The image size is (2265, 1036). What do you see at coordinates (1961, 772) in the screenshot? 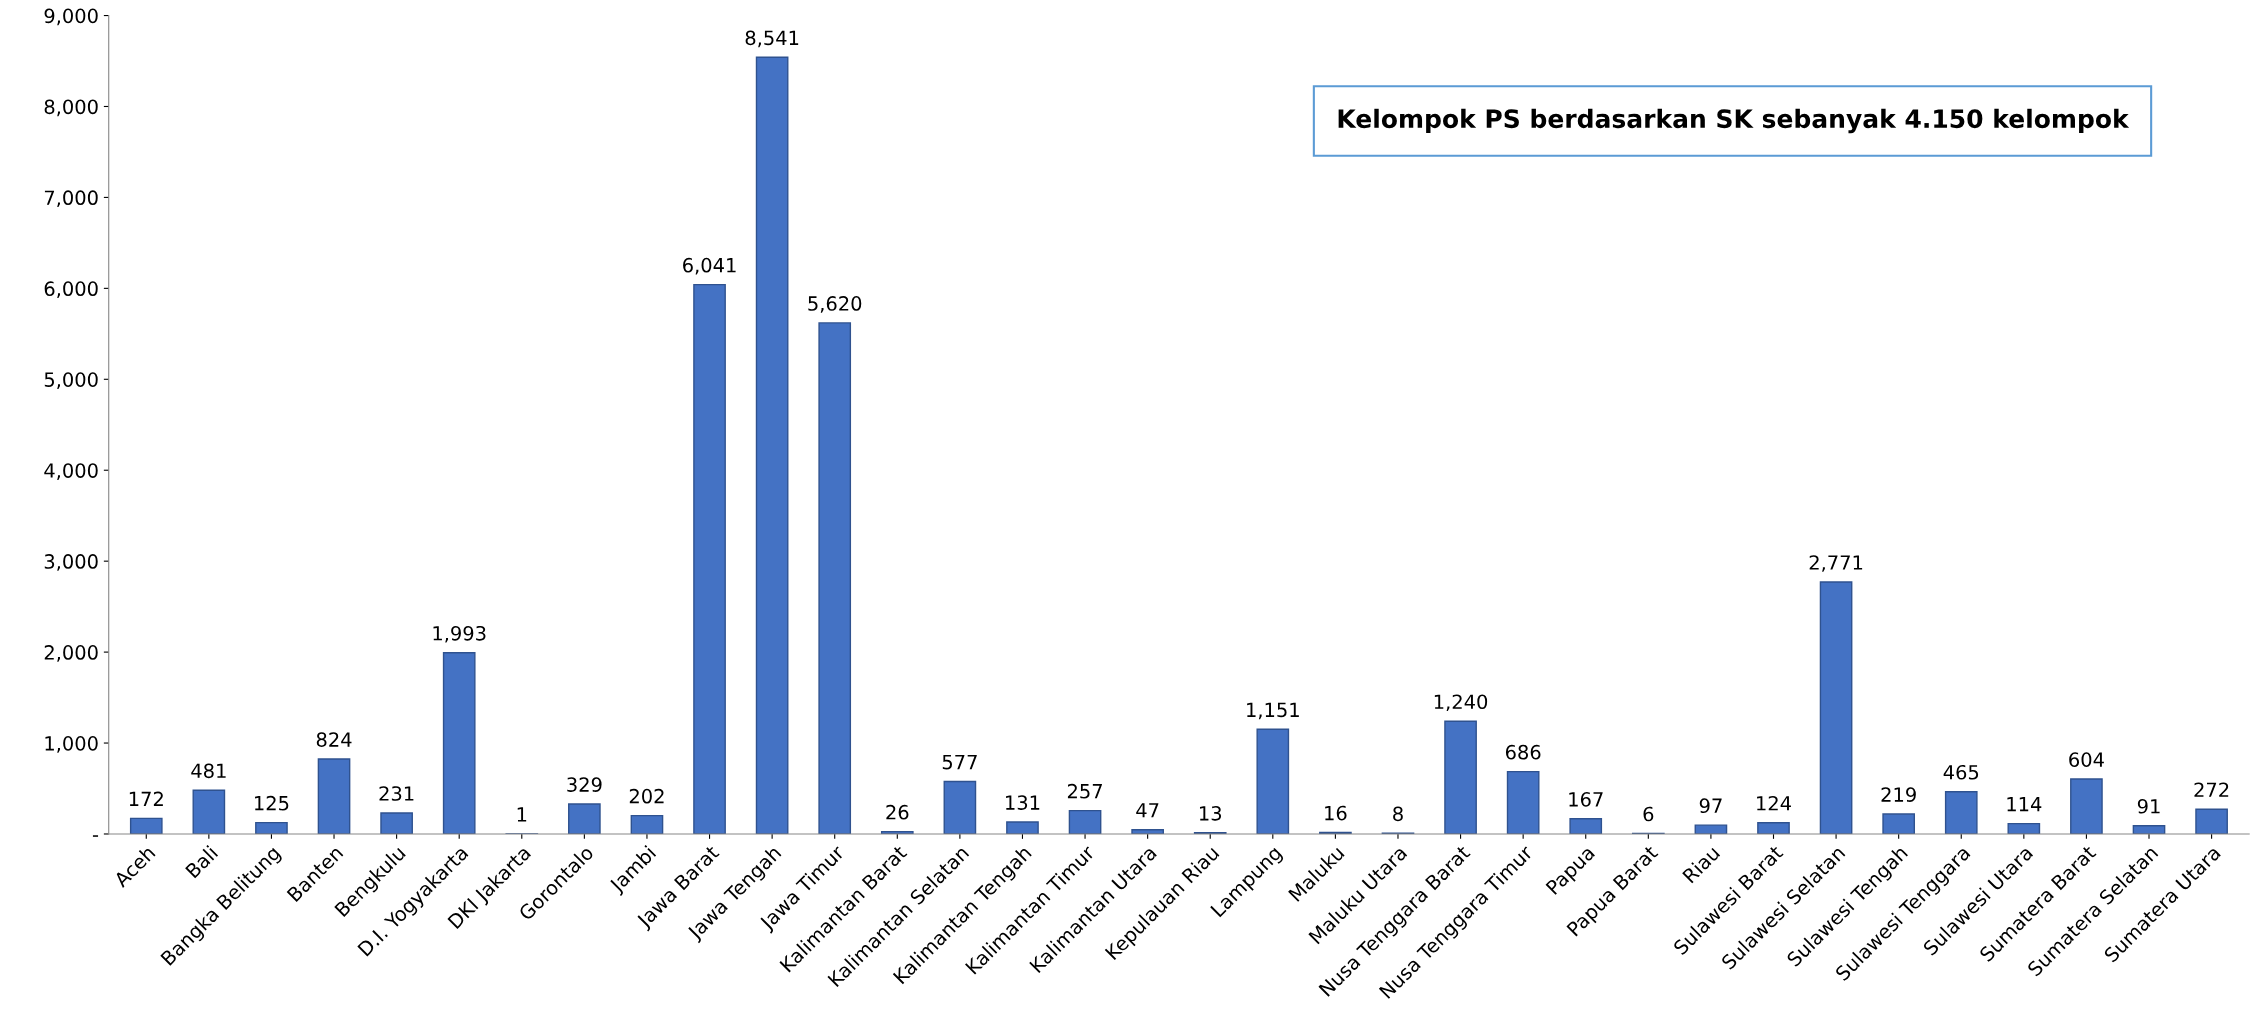
I see `data-label: 465` at bounding box center [1961, 772].